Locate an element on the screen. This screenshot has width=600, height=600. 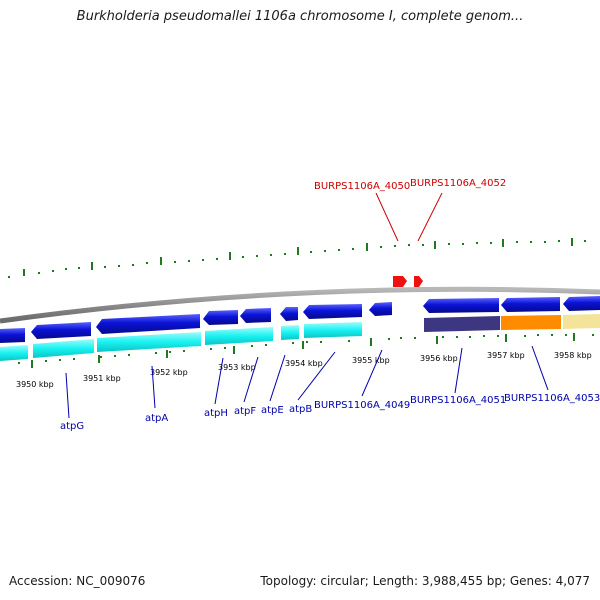
gene-track-blue is located at coordinates (300, 319).